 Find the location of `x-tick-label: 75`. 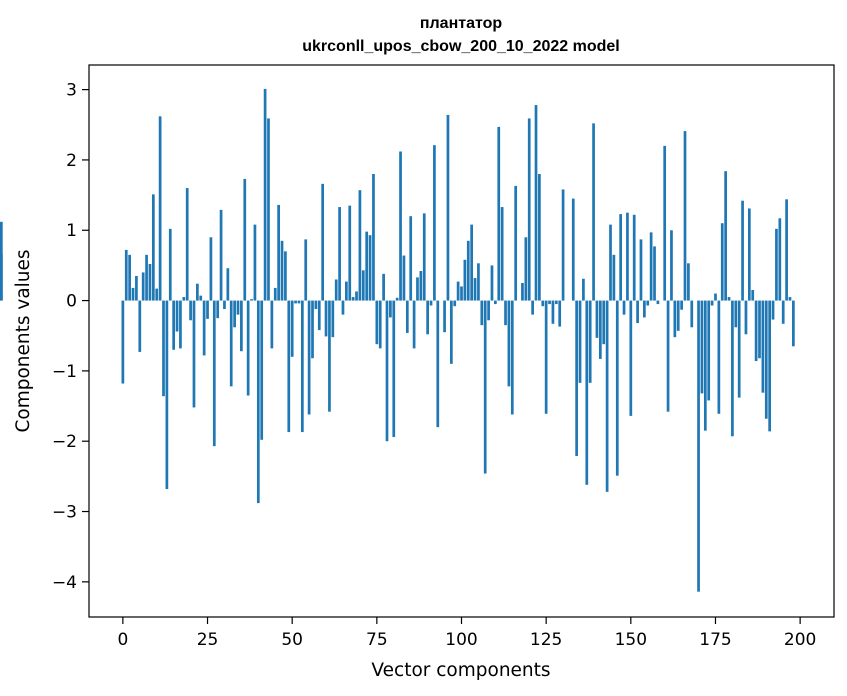

x-tick-label: 75 is located at coordinates (377, 640).